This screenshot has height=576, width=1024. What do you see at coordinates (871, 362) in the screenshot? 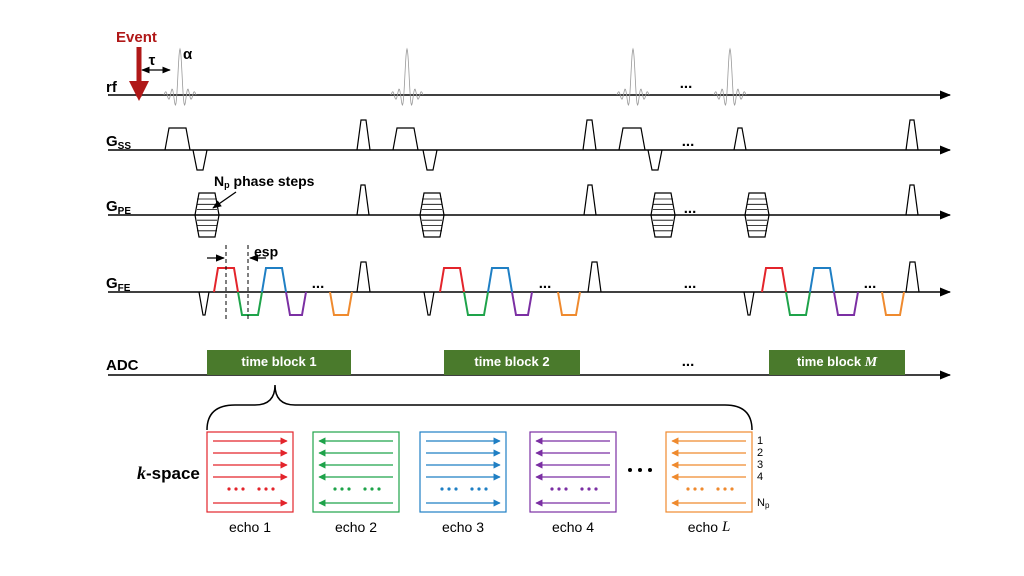
I see `var: M` at bounding box center [871, 362].